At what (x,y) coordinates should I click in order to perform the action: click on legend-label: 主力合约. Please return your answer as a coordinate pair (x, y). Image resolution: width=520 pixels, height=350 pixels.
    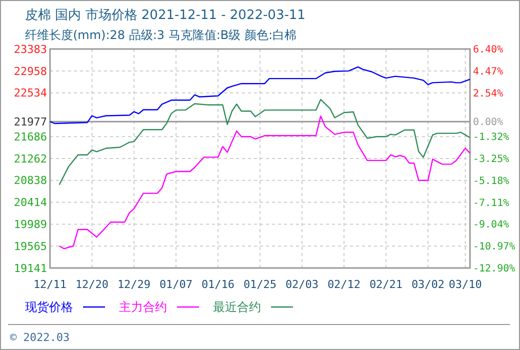
    Looking at the image, I should click on (143, 307).